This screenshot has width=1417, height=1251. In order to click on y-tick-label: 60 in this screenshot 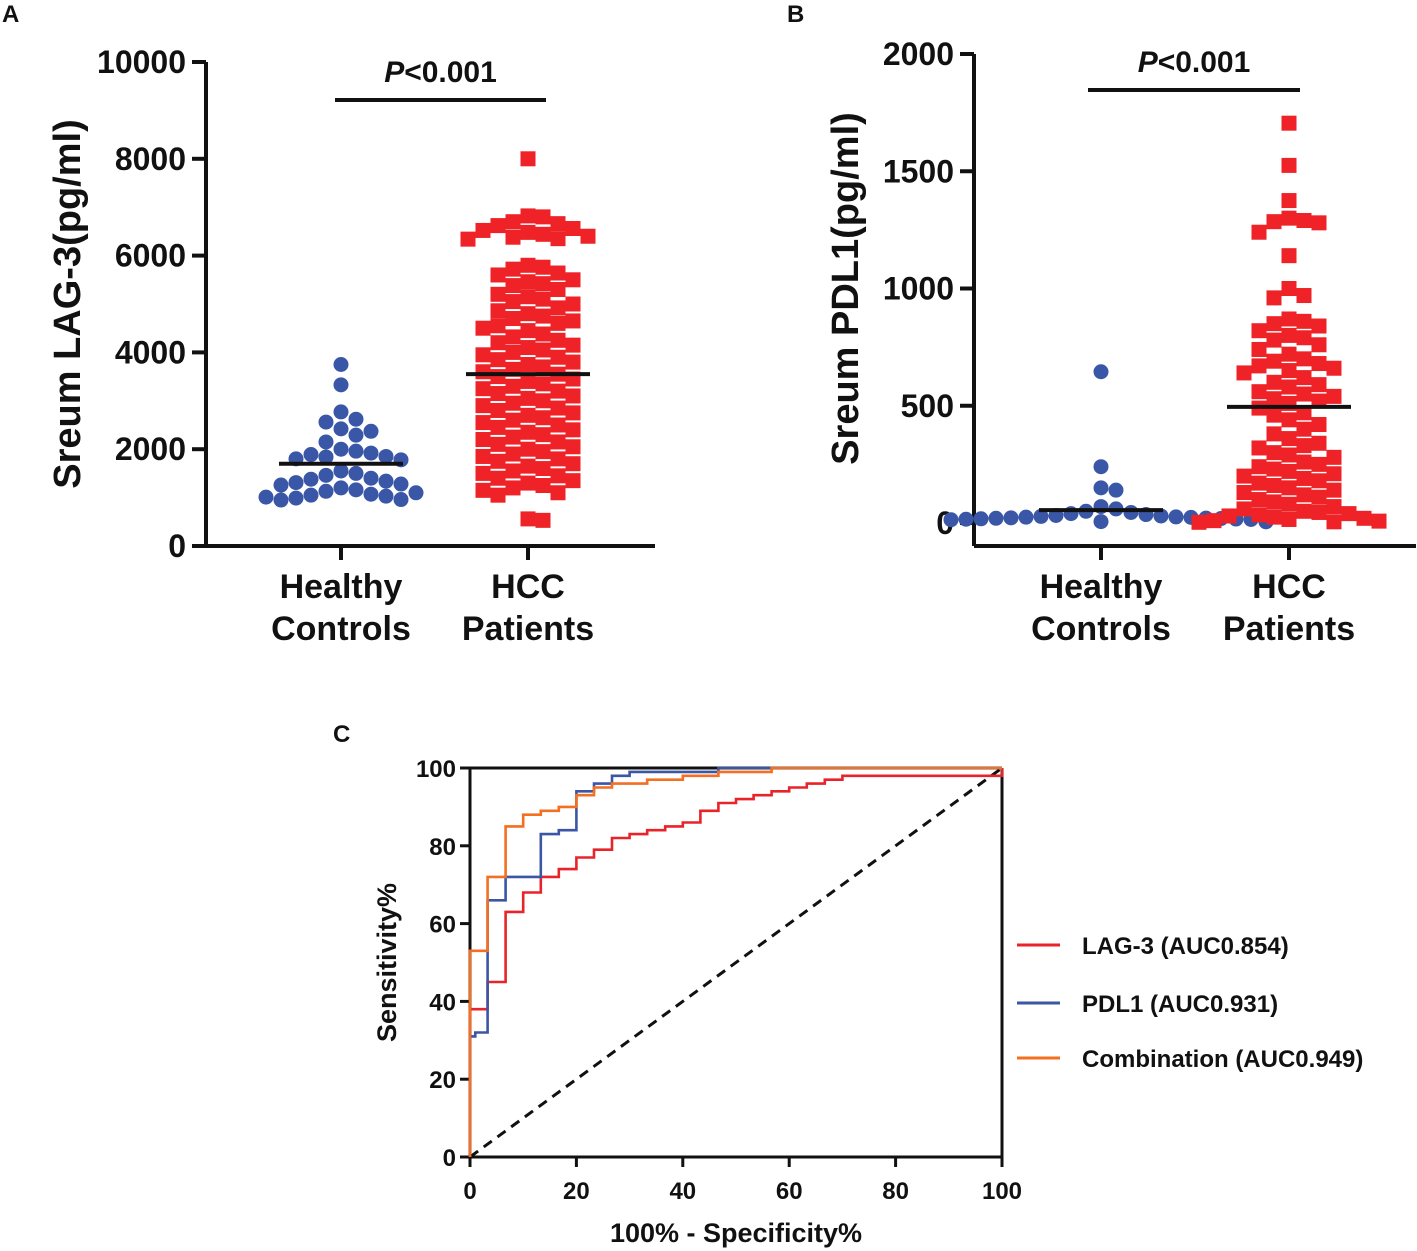, I will do `click(442, 925)`.